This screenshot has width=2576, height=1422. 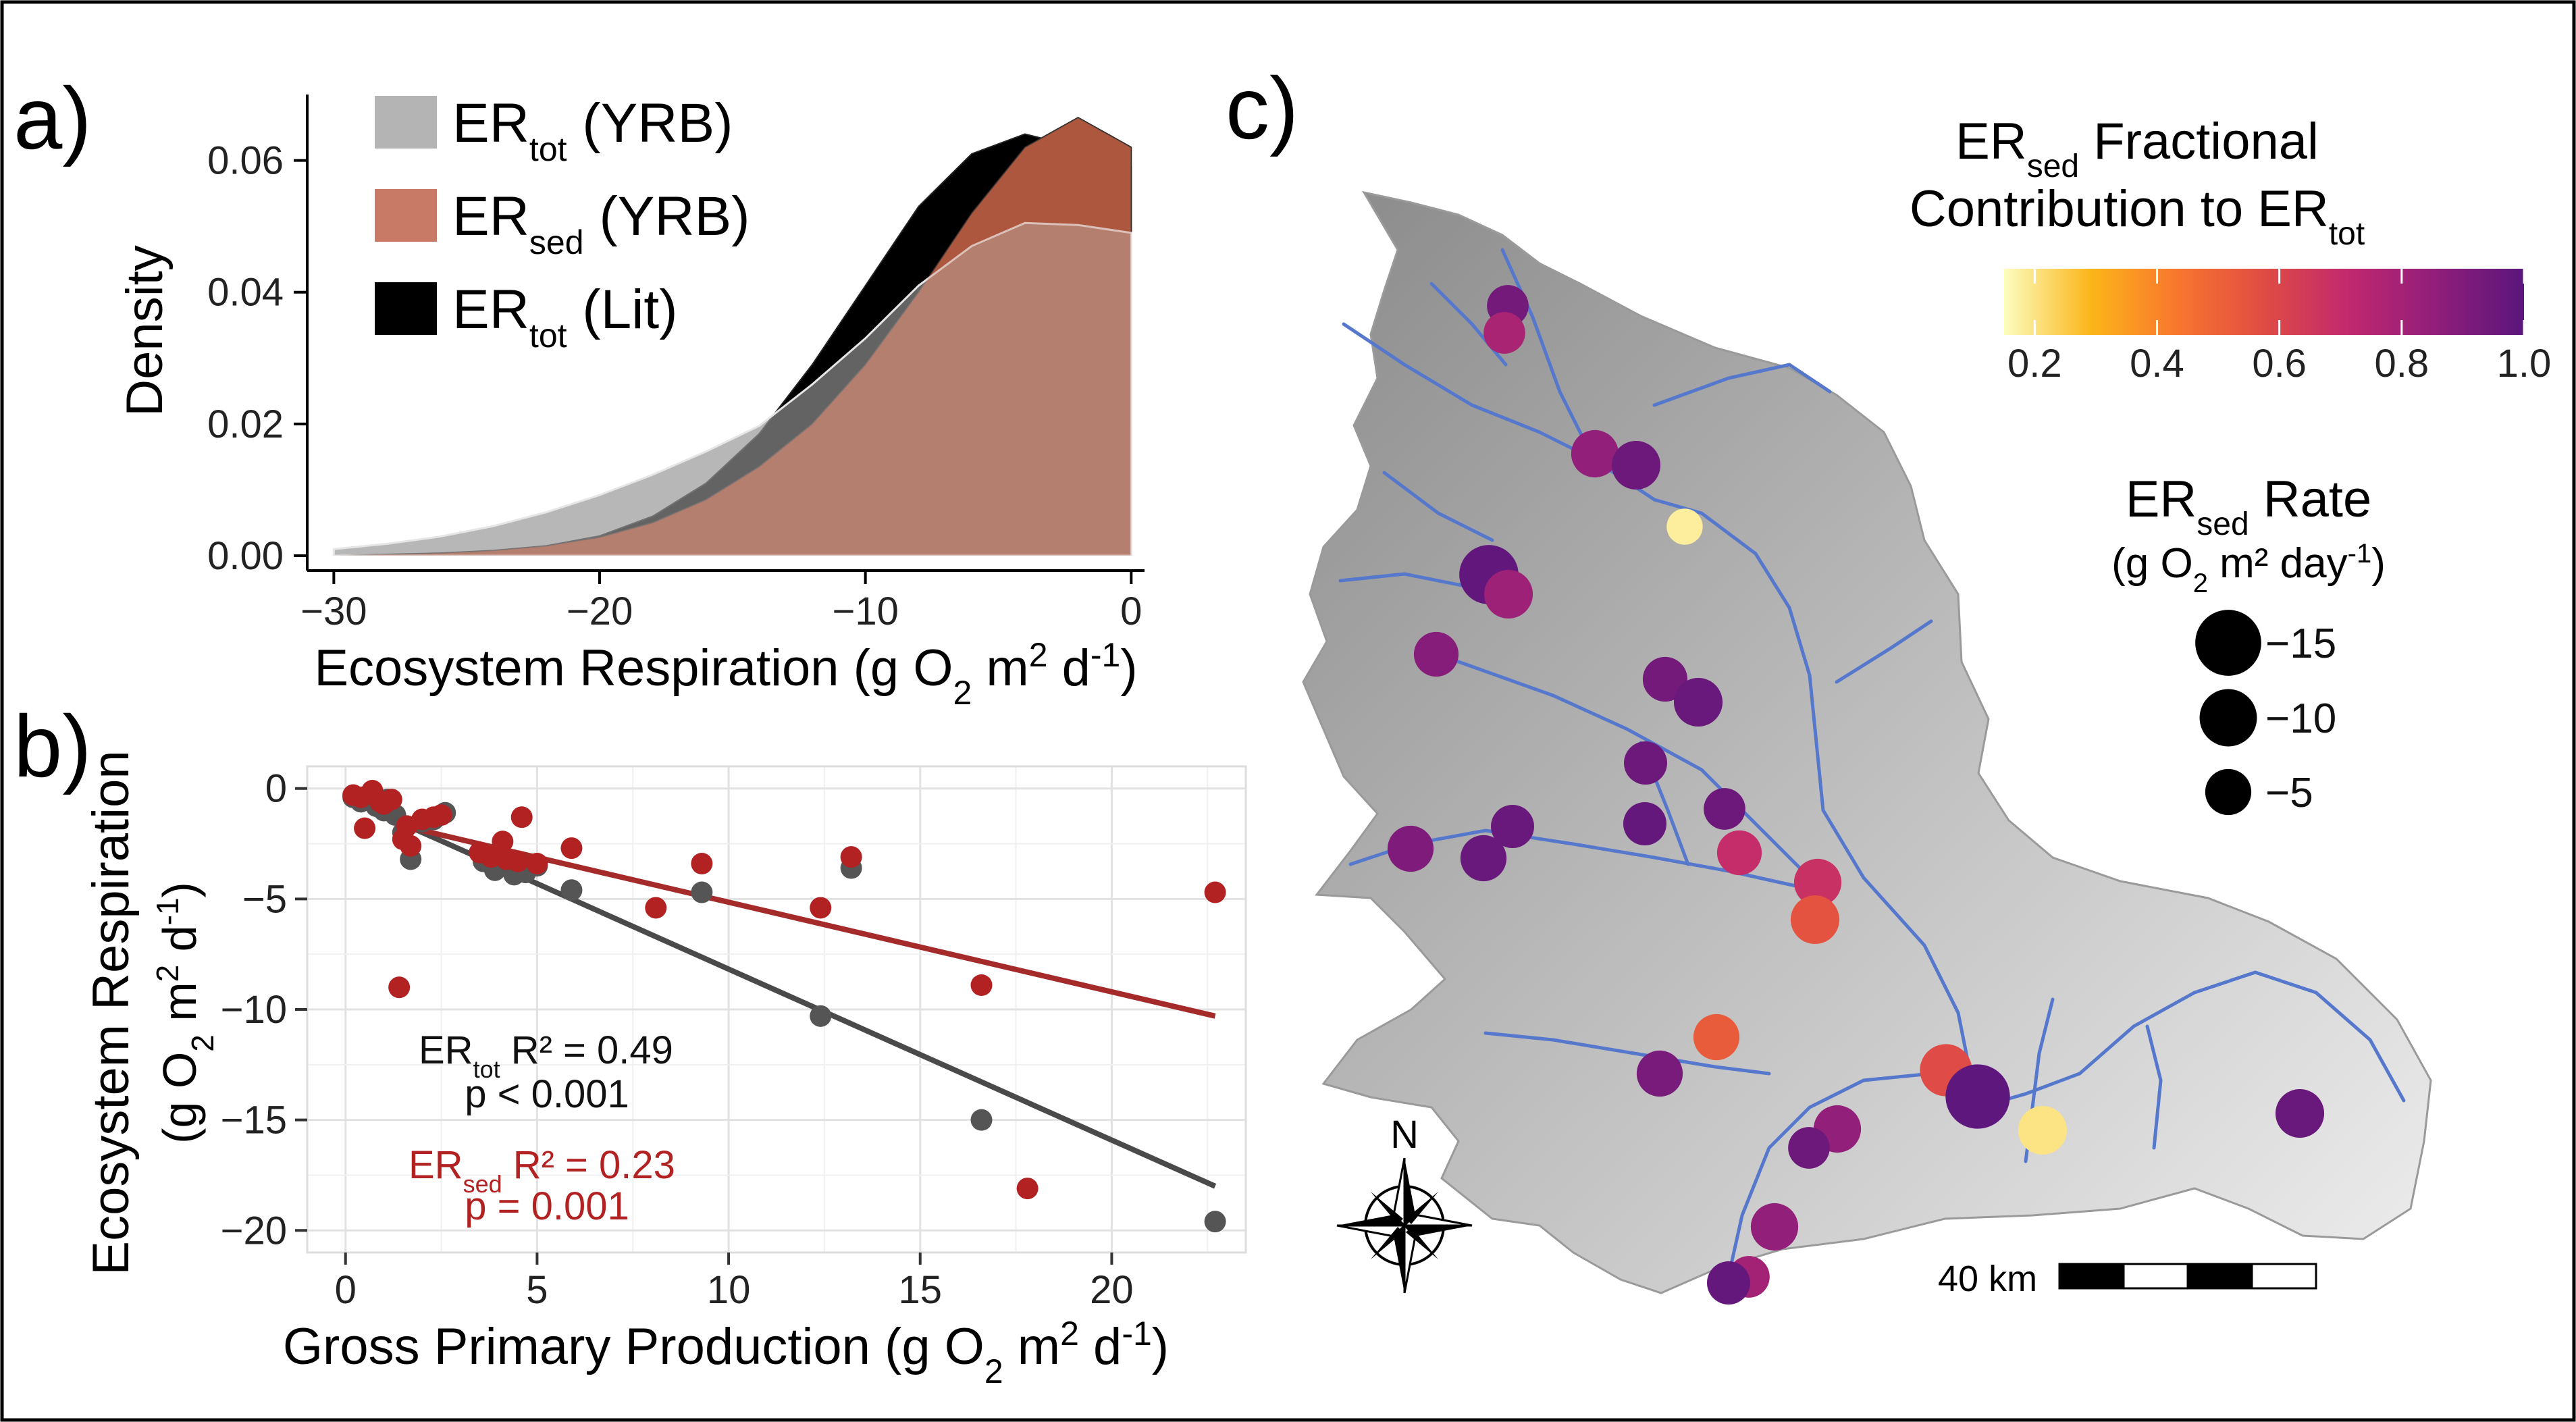 I want to click on site-marker-s04, so click(x=1636, y=465).